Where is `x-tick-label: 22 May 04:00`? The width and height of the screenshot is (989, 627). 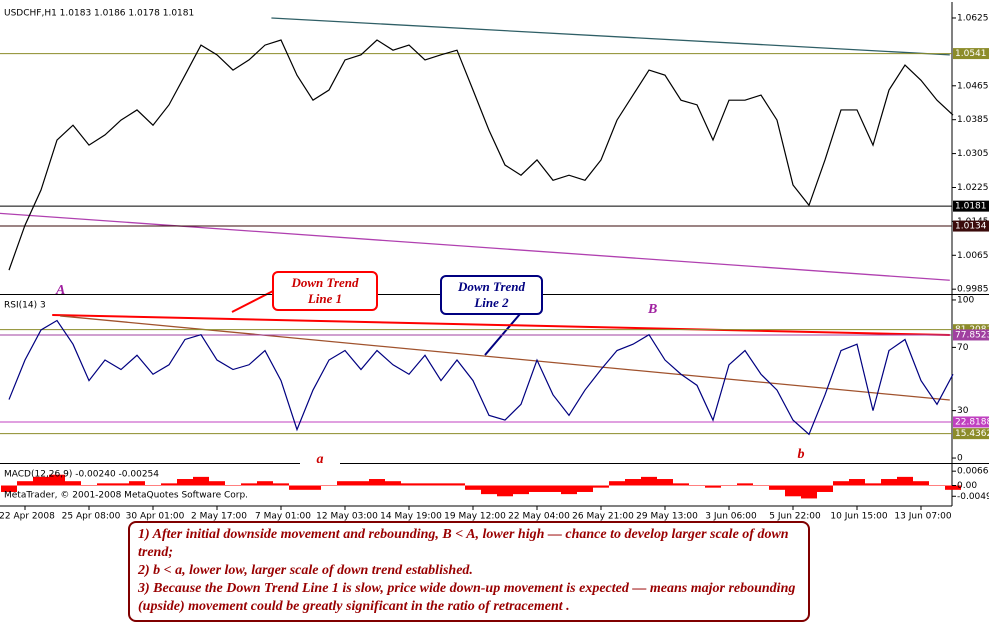 x-tick-label: 22 May 04:00 is located at coordinates (539, 517).